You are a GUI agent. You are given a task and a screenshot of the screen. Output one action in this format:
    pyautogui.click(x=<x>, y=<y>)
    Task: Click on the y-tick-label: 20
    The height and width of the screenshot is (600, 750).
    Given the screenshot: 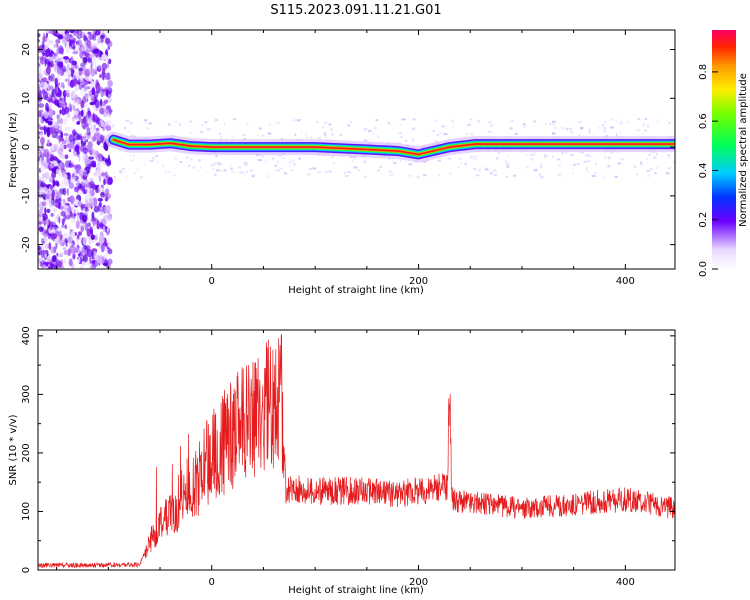 What is the action you would take?
    pyautogui.click(x=26, y=49)
    